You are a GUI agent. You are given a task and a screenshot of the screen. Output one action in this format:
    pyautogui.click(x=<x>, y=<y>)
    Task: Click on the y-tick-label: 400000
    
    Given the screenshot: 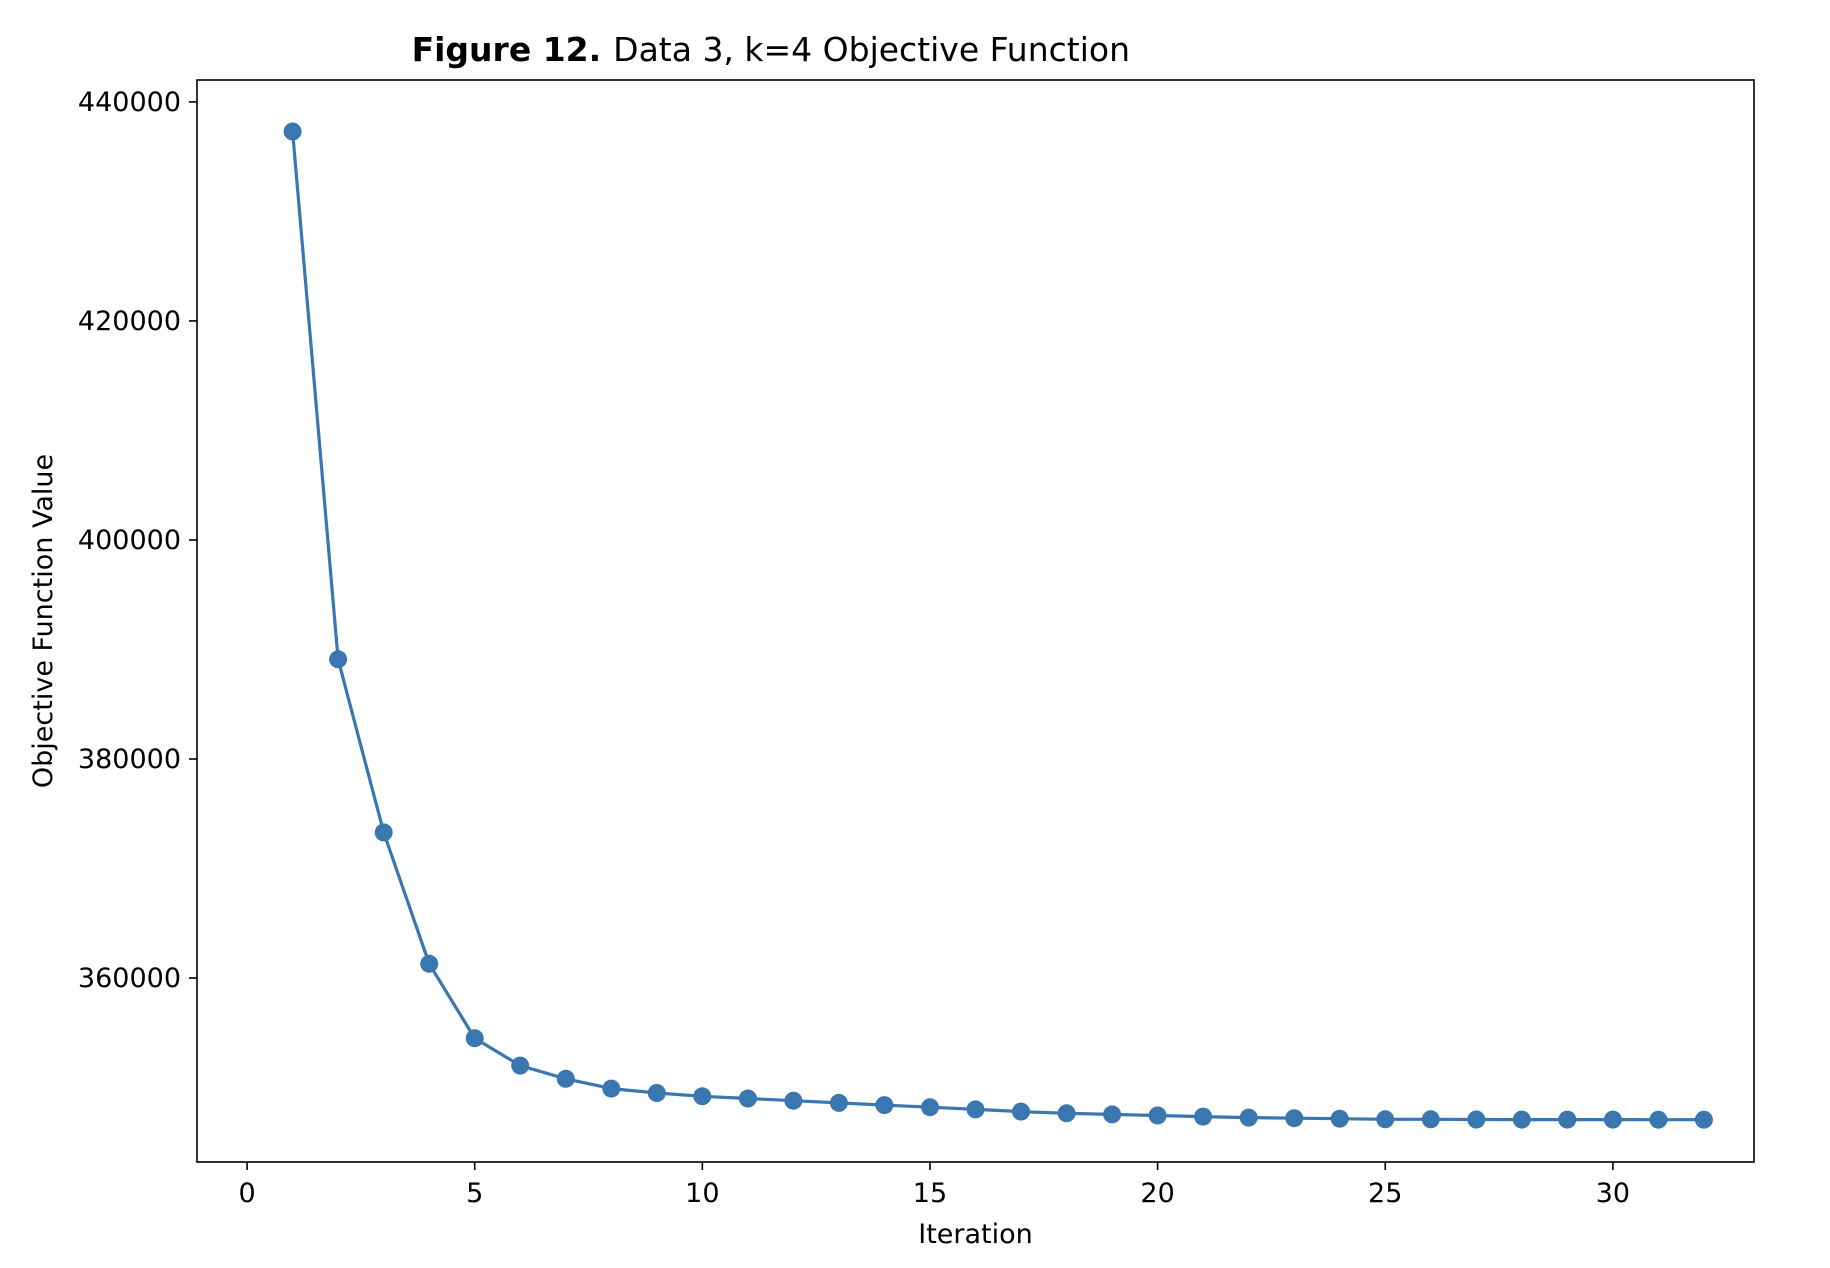 What is the action you would take?
    pyautogui.click(x=129, y=540)
    